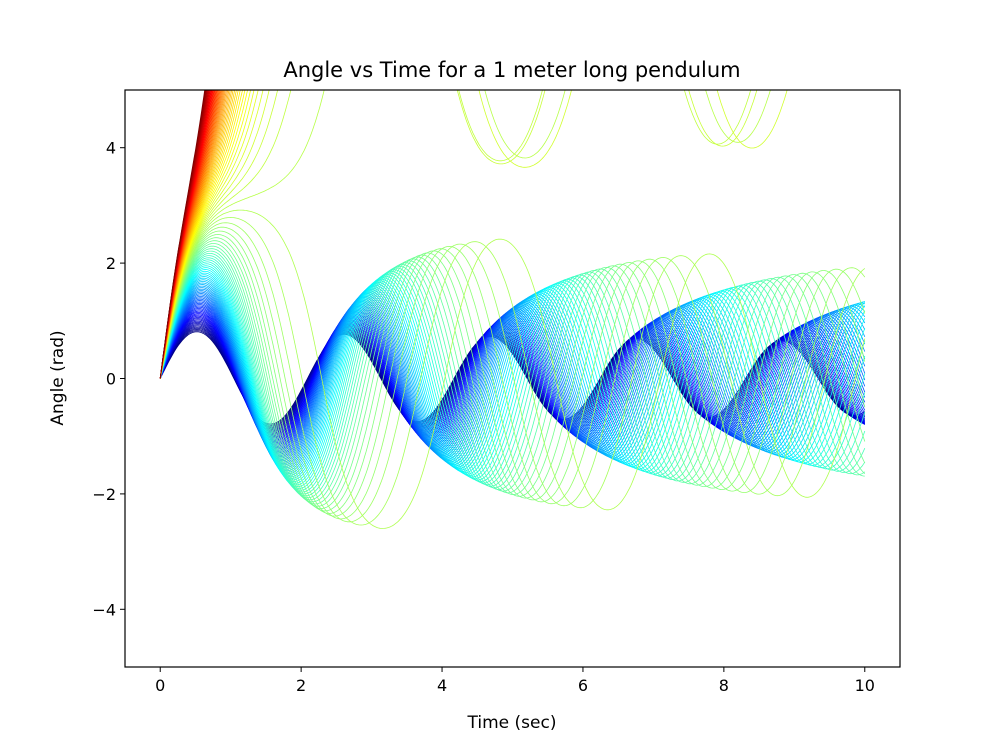 This screenshot has height=750, width=1000. Describe the element at coordinates (160, 685) in the screenshot. I see `x-tick-label: 0` at that location.